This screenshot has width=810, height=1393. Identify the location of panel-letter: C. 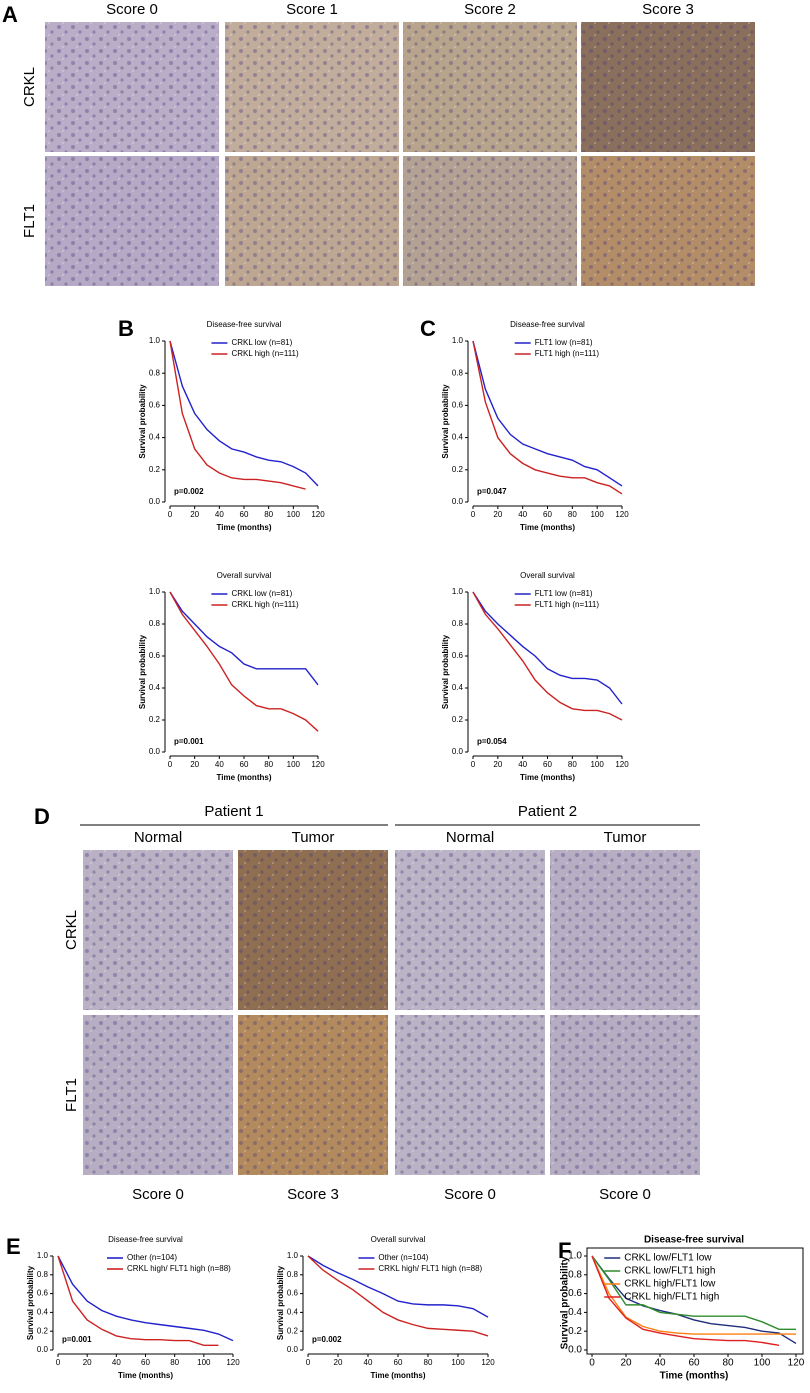
(428, 328).